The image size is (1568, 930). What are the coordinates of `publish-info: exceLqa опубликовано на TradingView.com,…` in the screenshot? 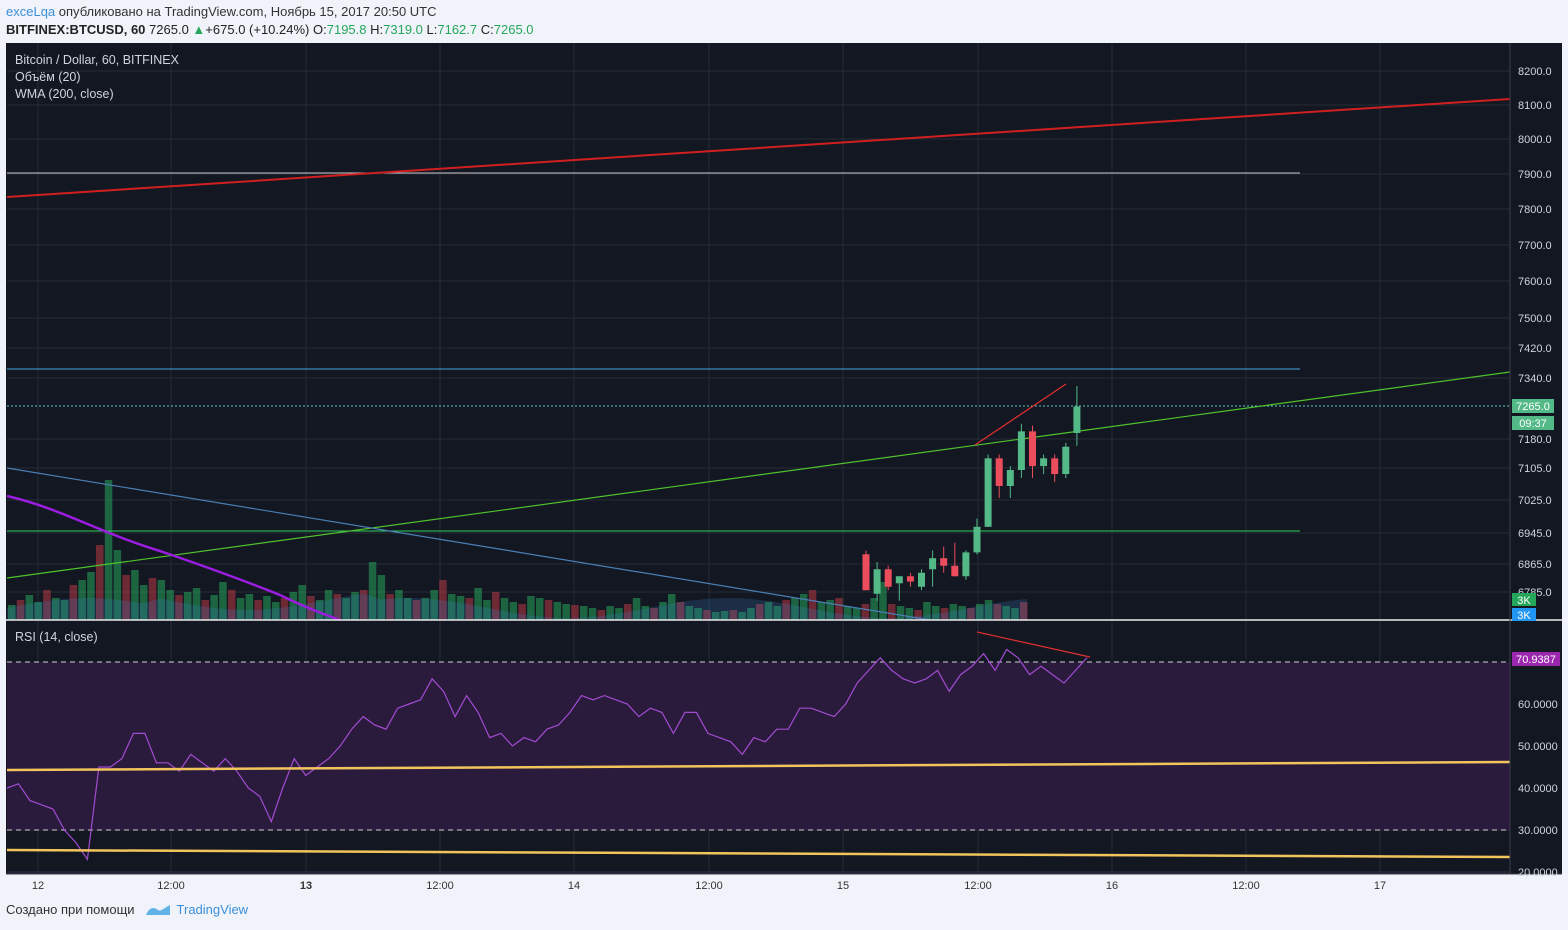 It's located at (221, 11).